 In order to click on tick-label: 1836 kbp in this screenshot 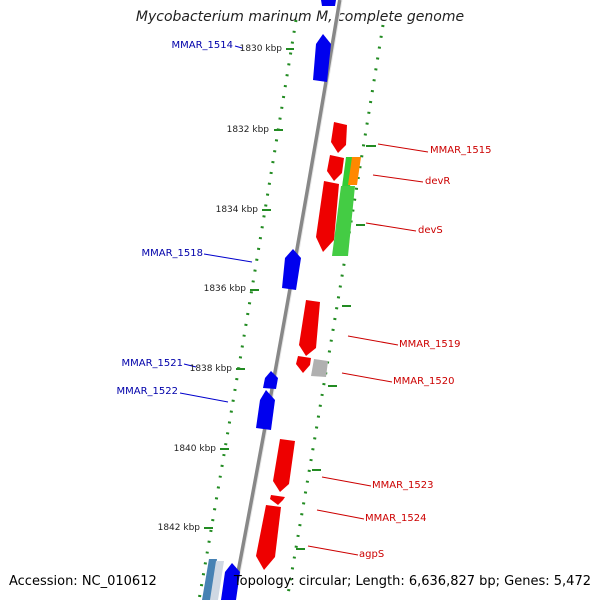, I will do `click(225, 289)`.